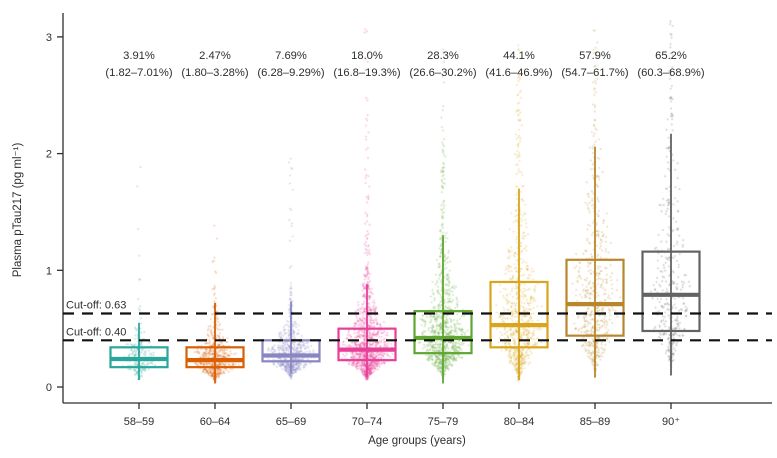 This screenshot has width=777, height=458. What do you see at coordinates (595, 56) in the screenshot?
I see `pct-label-6: 57.9%` at bounding box center [595, 56].